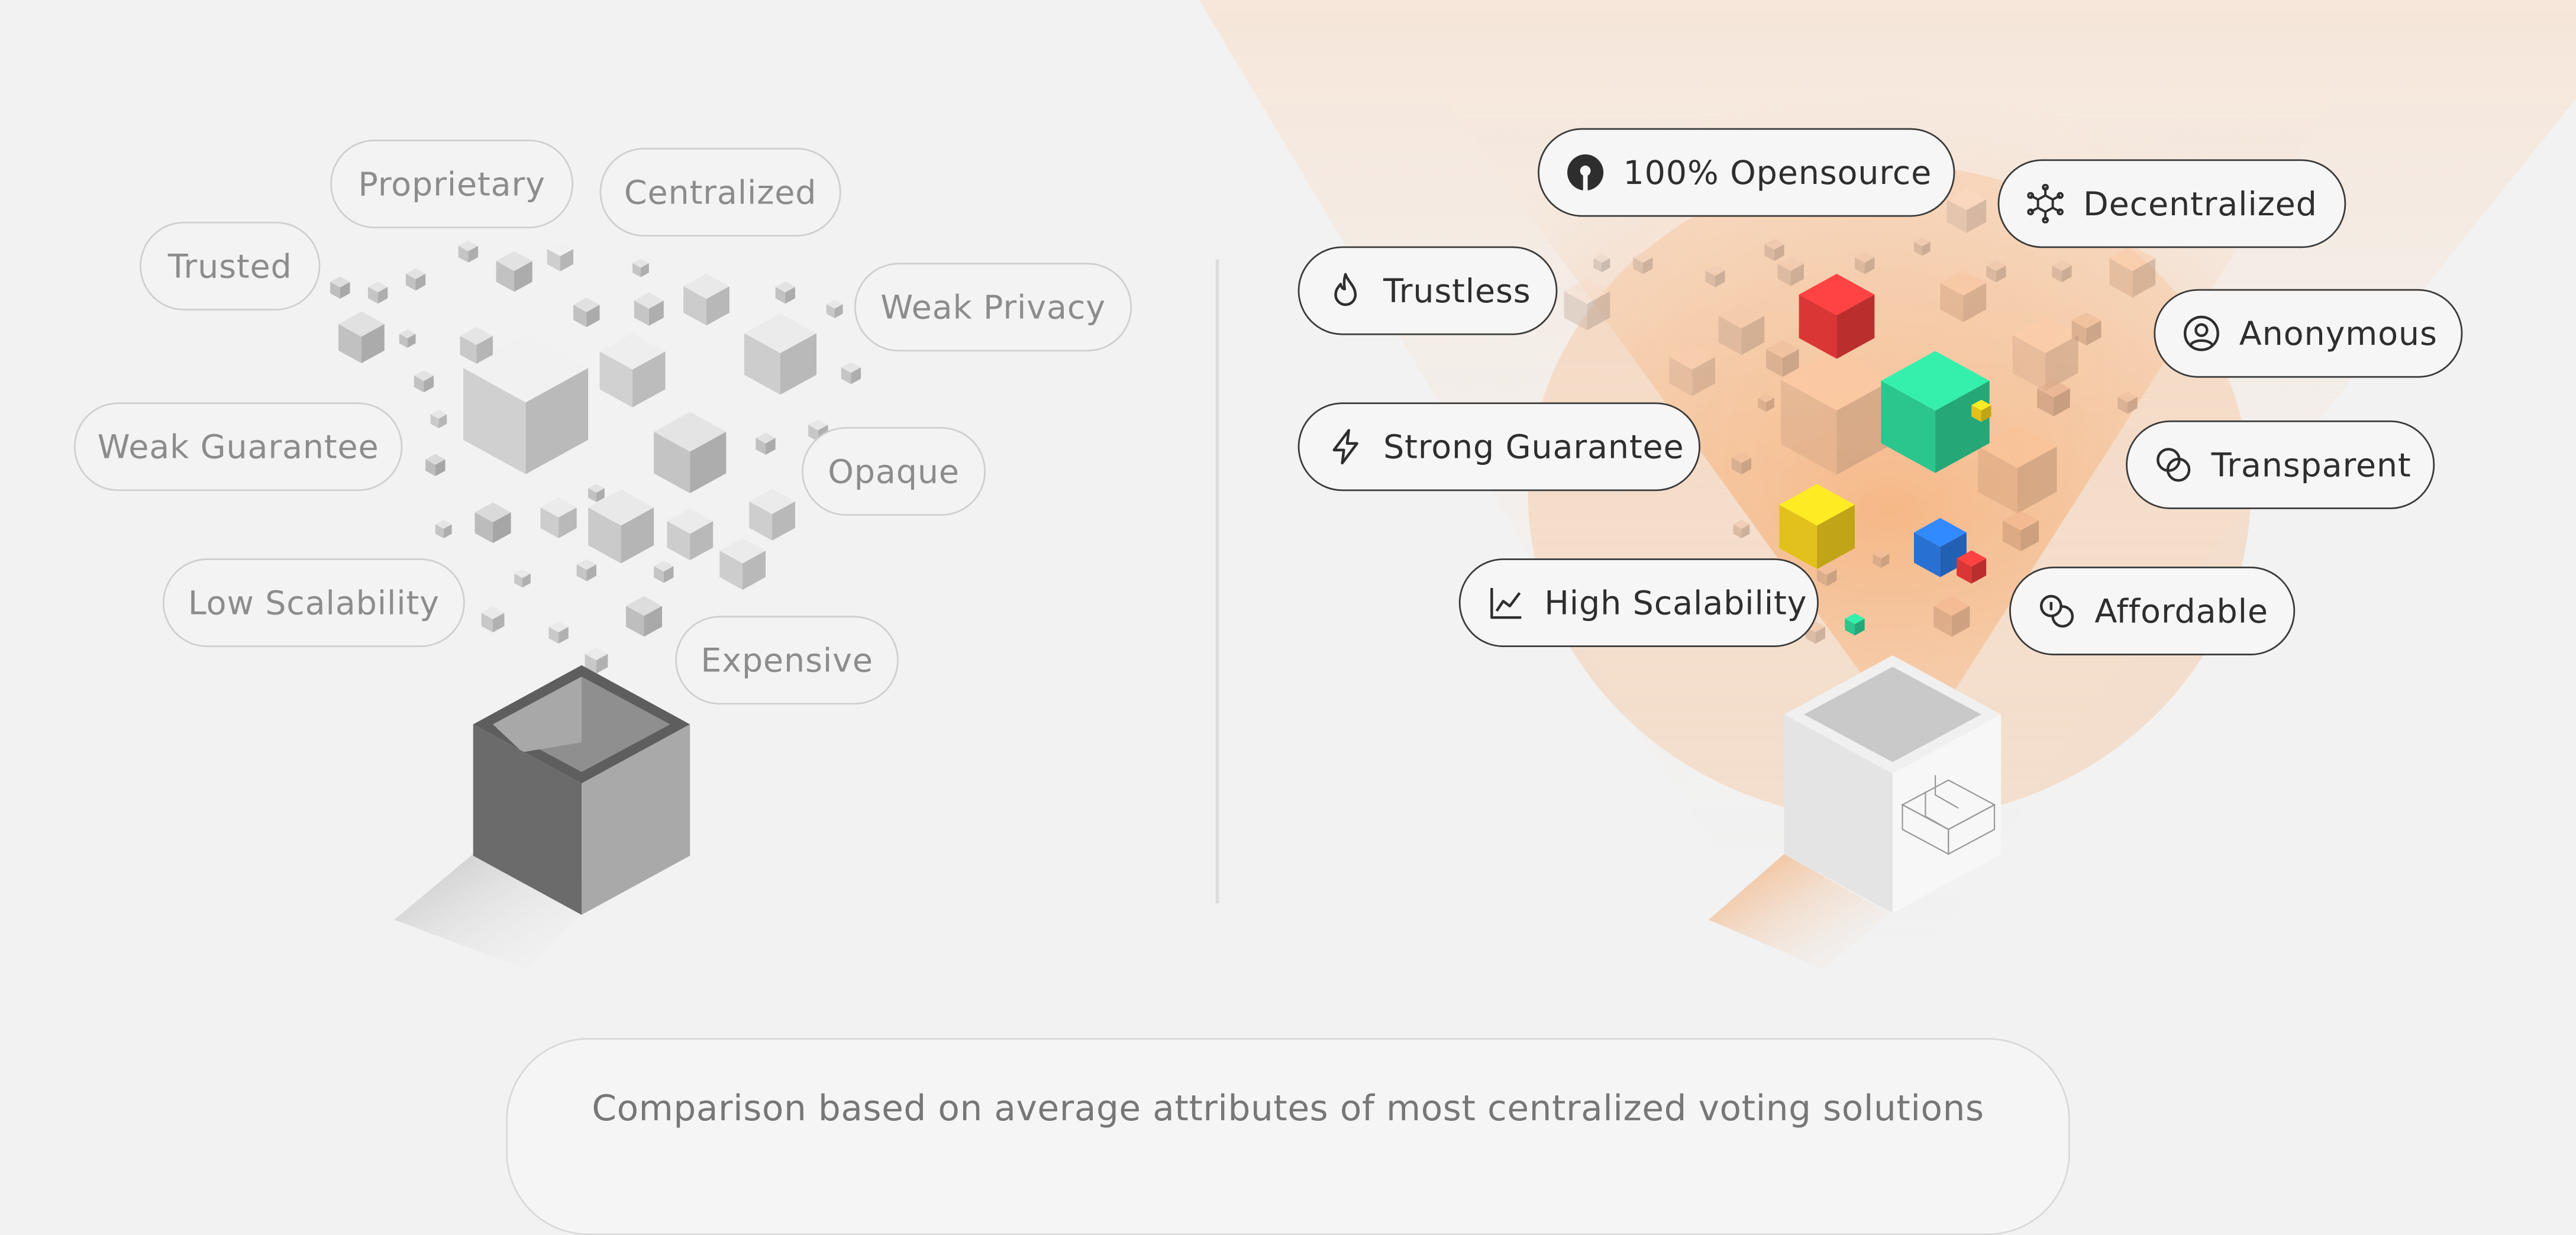  What do you see at coordinates (1837, 316) in the screenshot?
I see `red-cube` at bounding box center [1837, 316].